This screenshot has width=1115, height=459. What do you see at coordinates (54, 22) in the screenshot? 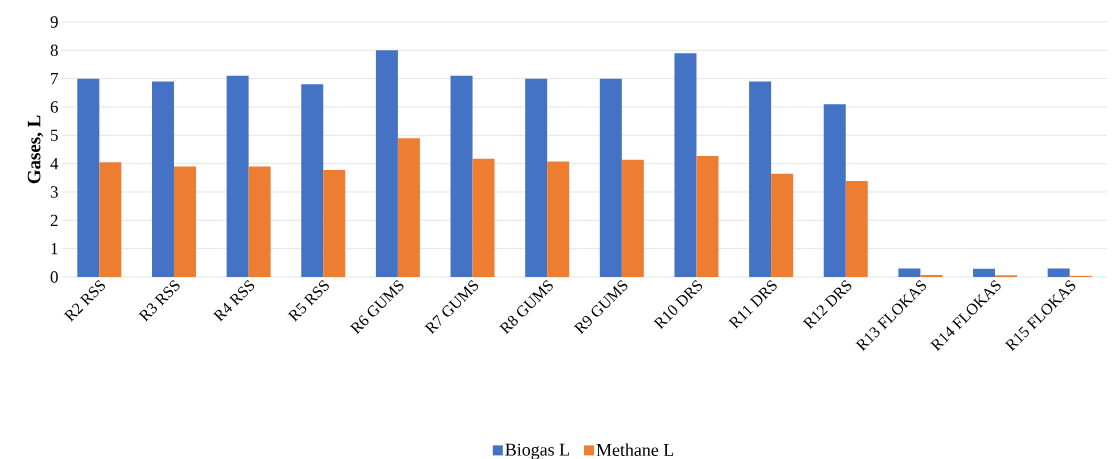
I see `y-tick-label: 9` at bounding box center [54, 22].